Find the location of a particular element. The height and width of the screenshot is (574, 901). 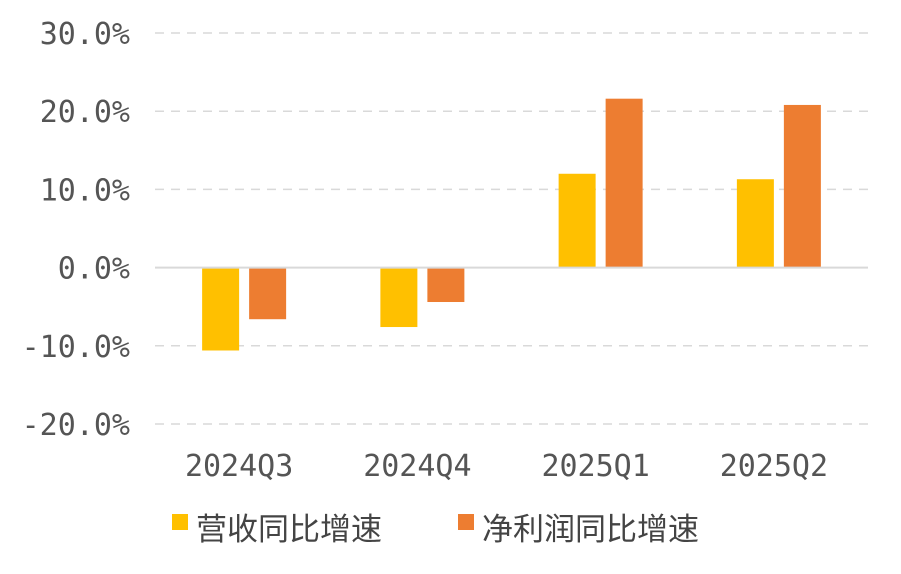

x-category-label: 2025Q1 is located at coordinates (595, 466).